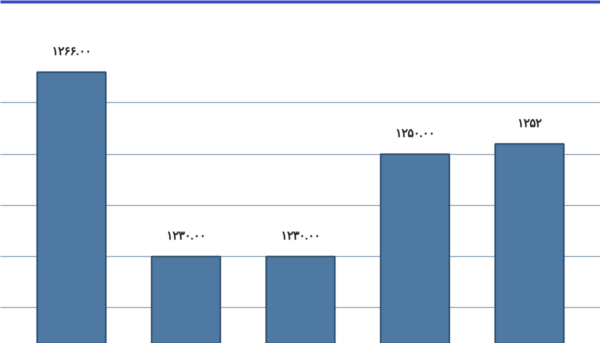  Describe the element at coordinates (530, 123) in the screenshot. I see `data-label: ۱۲۵۲` at that location.